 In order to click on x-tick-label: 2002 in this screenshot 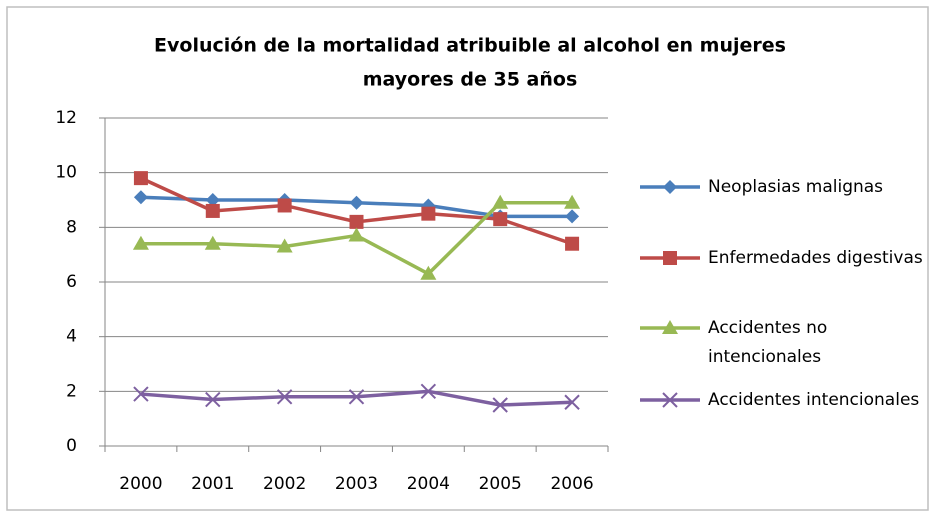, I will do `click(284, 484)`.